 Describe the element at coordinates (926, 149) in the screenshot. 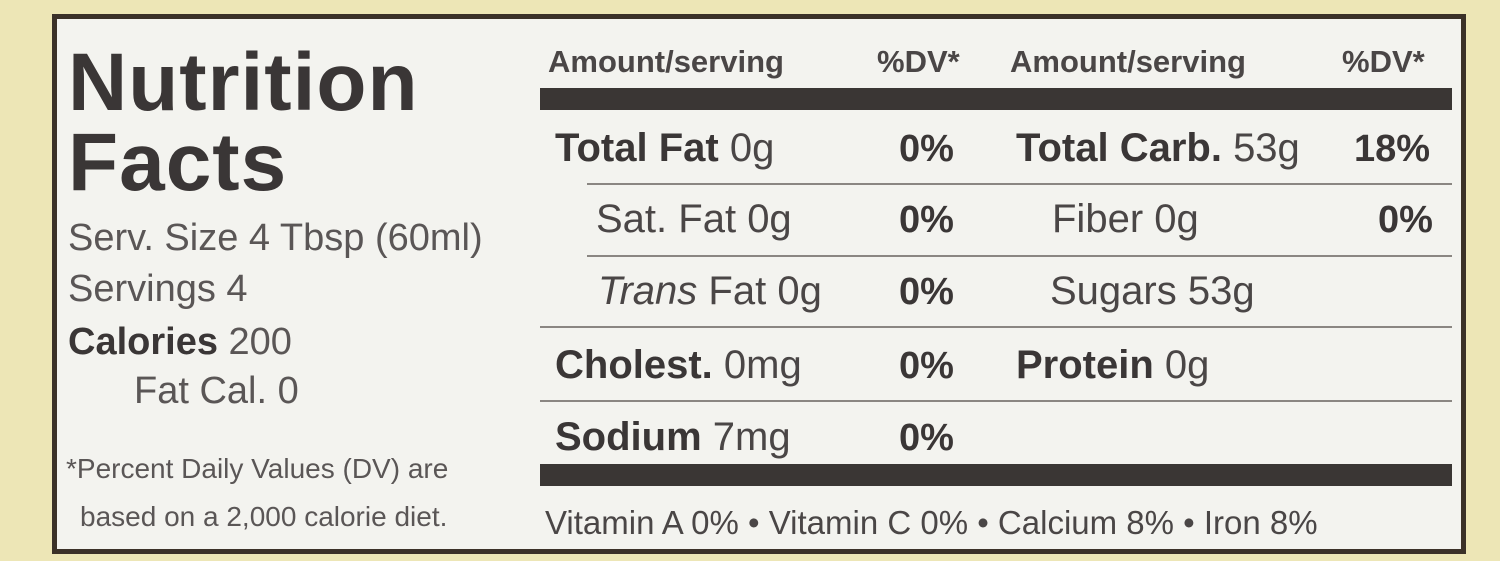

I see `dv-total-fat: 0%` at that location.